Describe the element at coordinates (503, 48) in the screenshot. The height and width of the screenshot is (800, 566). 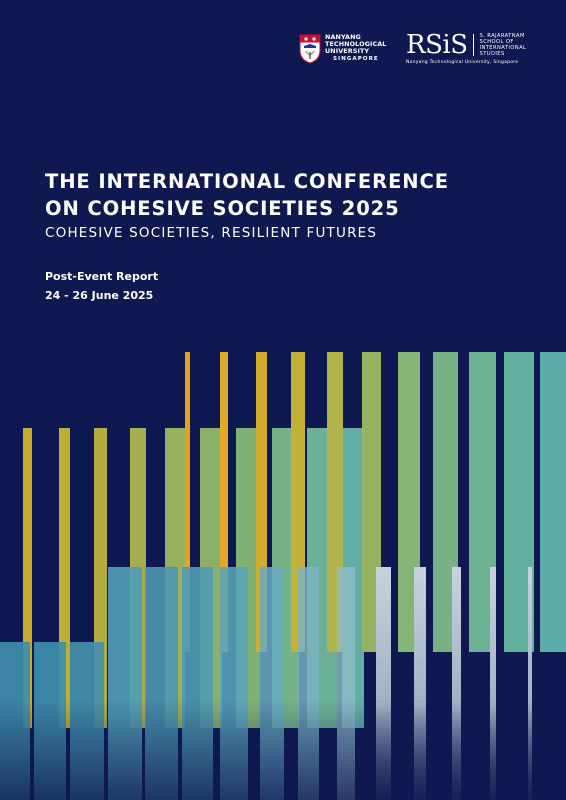
I see `rsis-school-line3: INTERNATIONAL` at that location.